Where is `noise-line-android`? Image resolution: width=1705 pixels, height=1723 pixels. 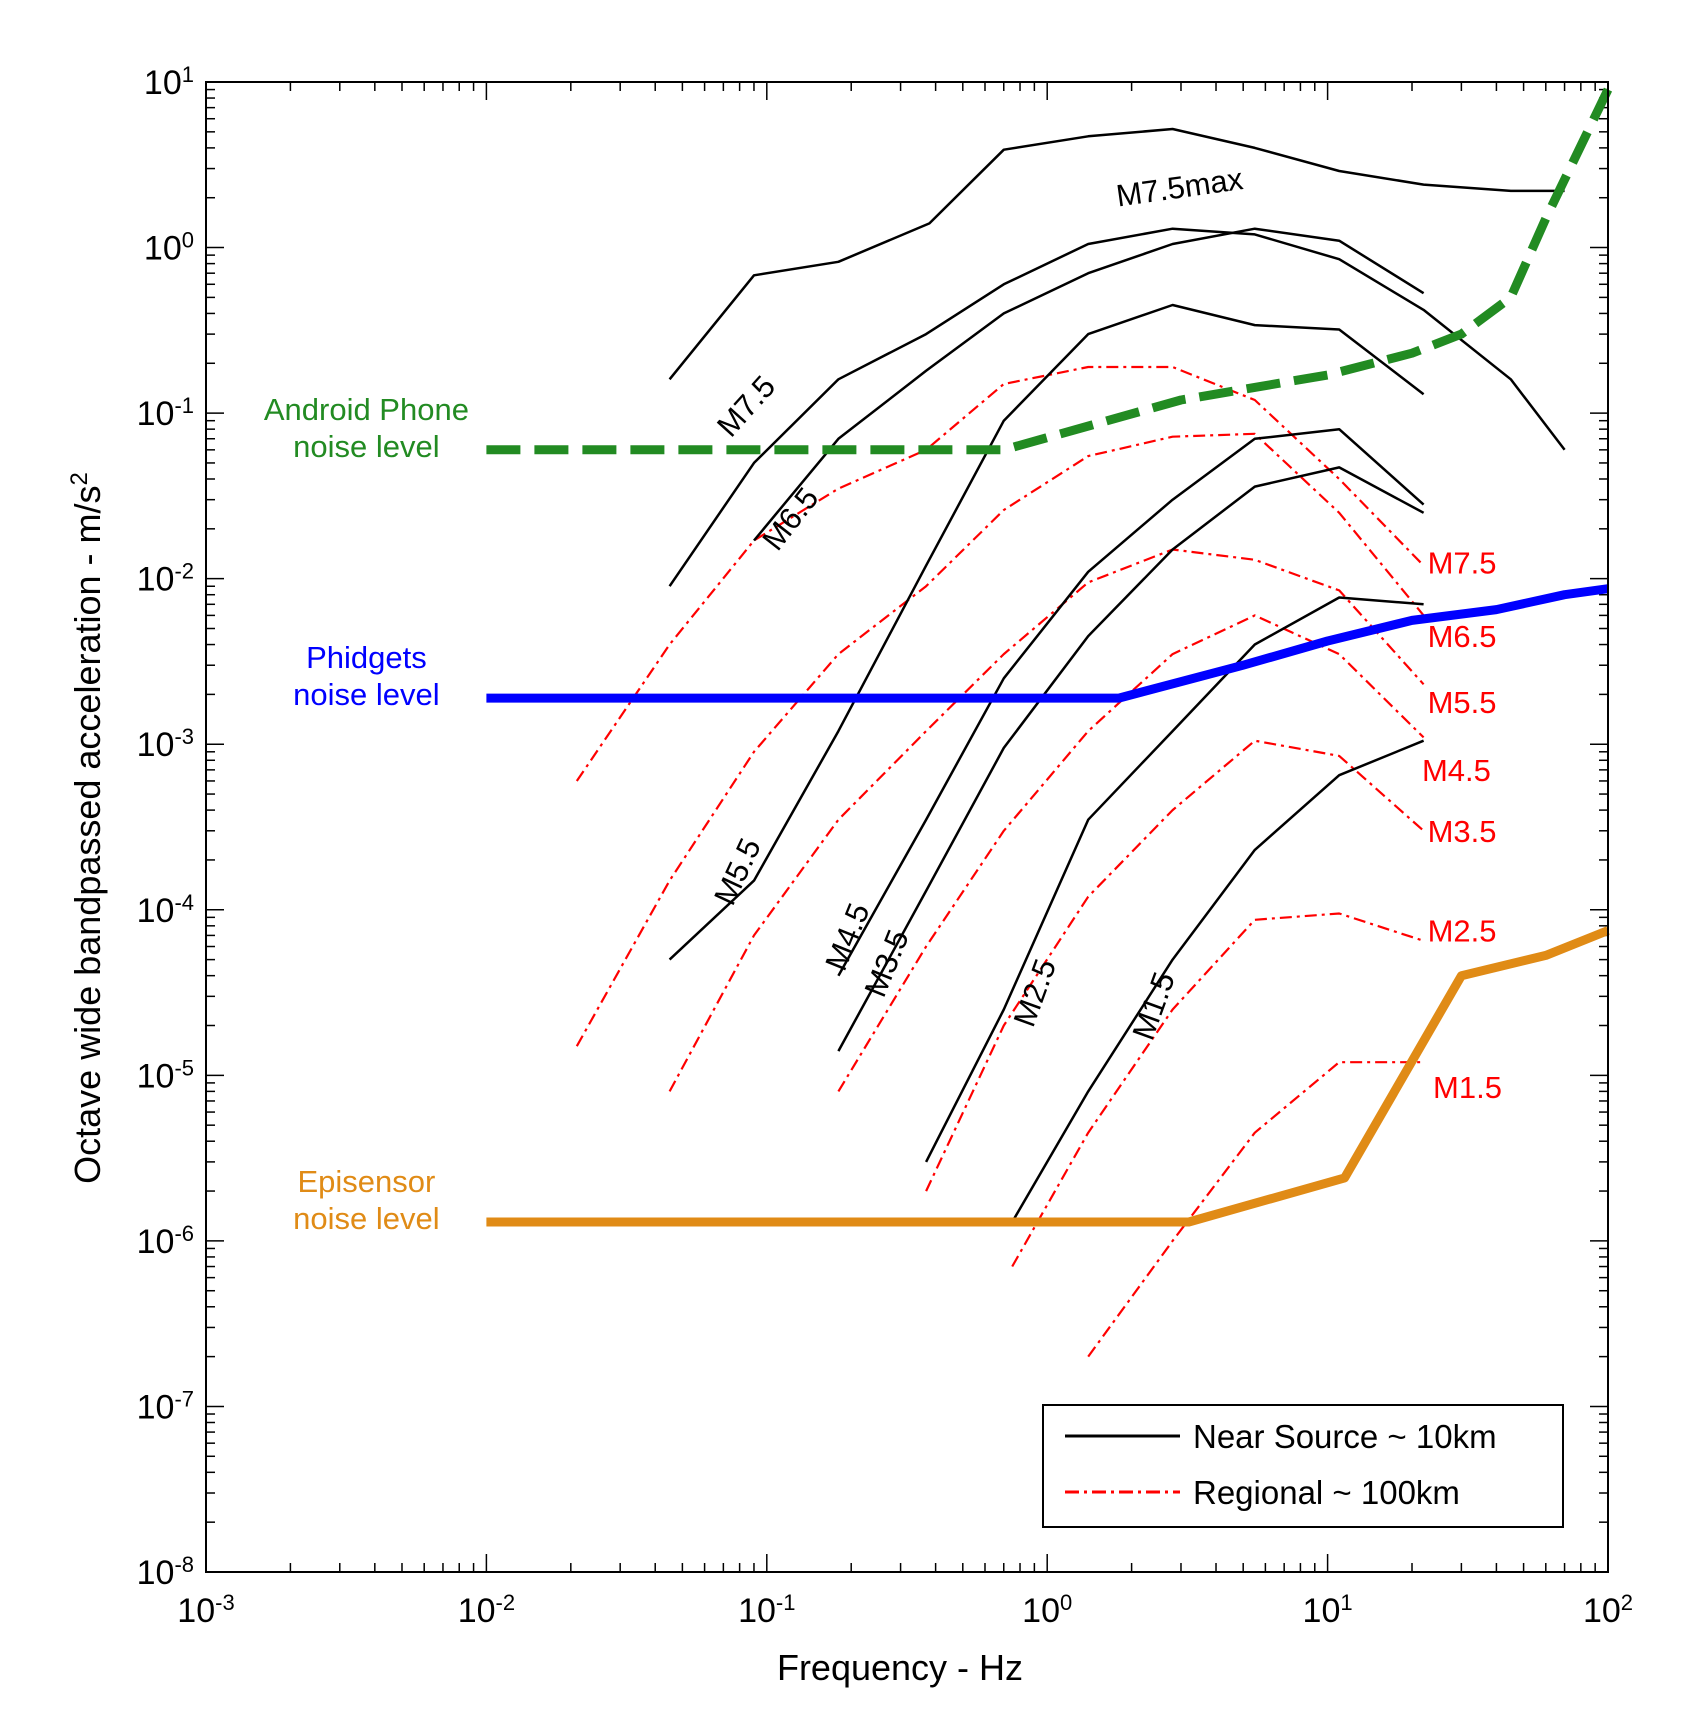
noise-line-android is located at coordinates (1049, 271).